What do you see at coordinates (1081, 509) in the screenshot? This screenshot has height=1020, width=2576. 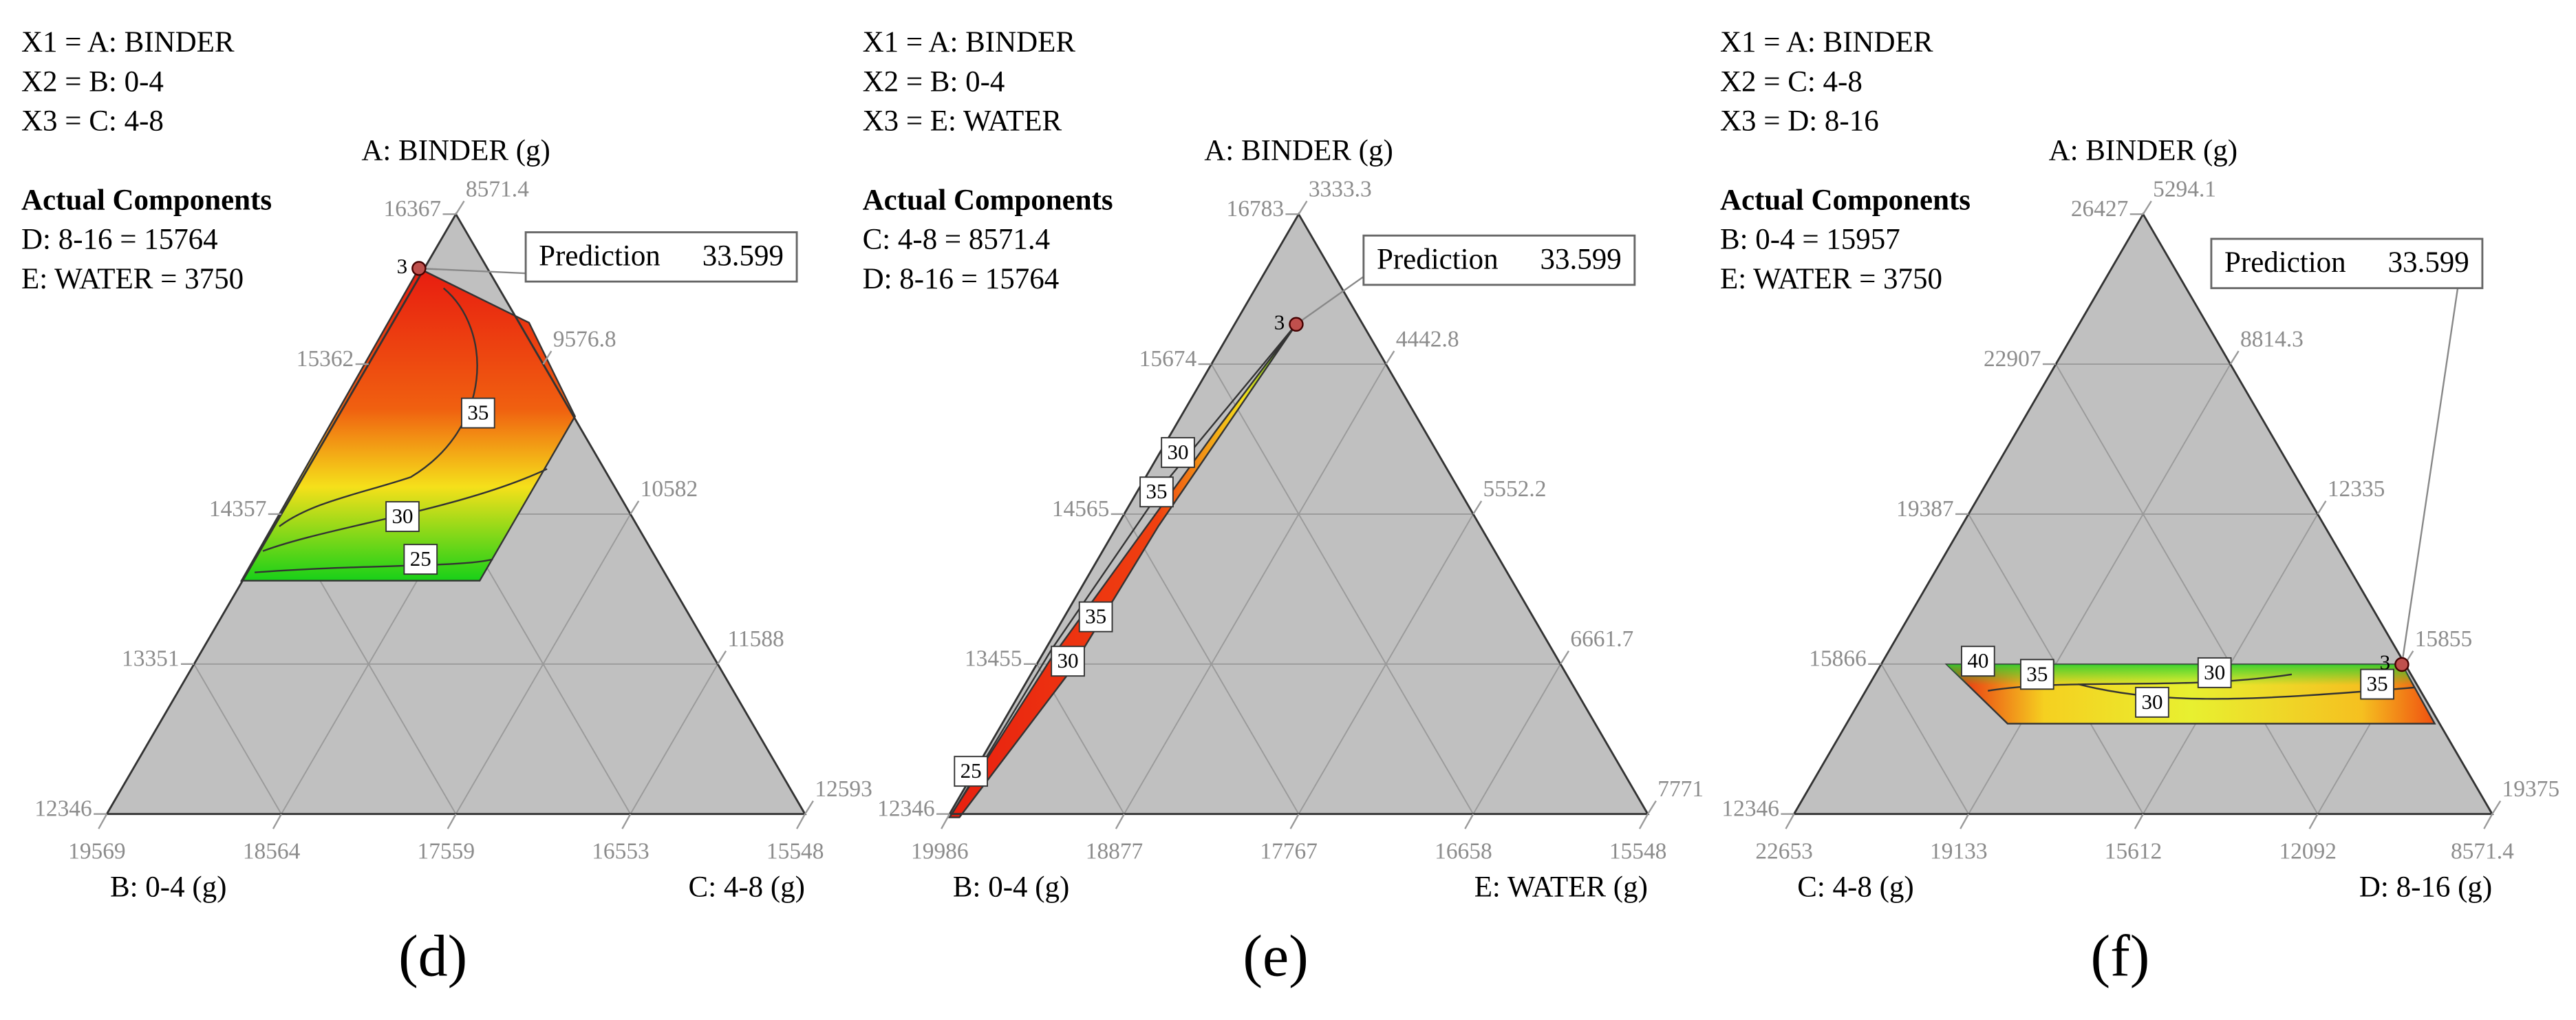 I see `tick-label: 14565` at bounding box center [1081, 509].